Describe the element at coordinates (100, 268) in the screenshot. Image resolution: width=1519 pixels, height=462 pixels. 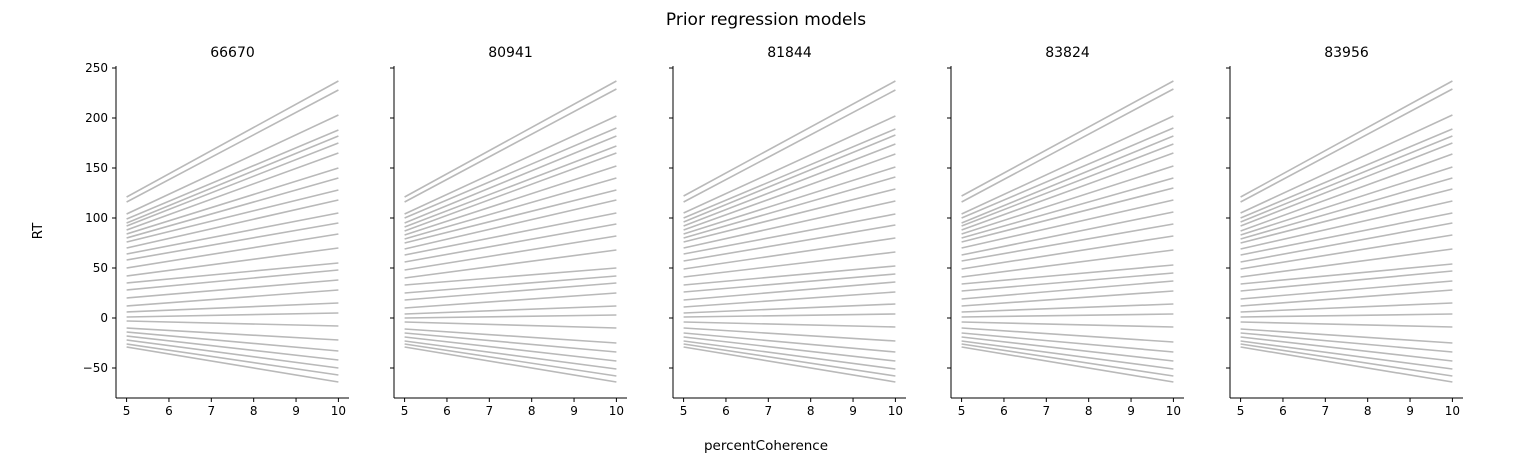
I see `y-tick-label: 50` at that location.